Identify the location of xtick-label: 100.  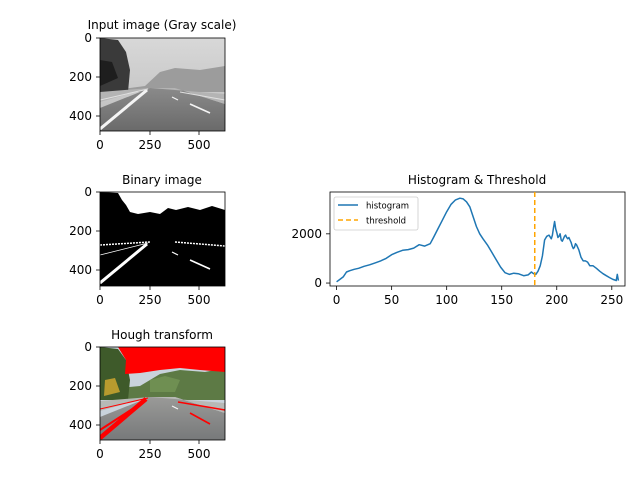
(446, 300).